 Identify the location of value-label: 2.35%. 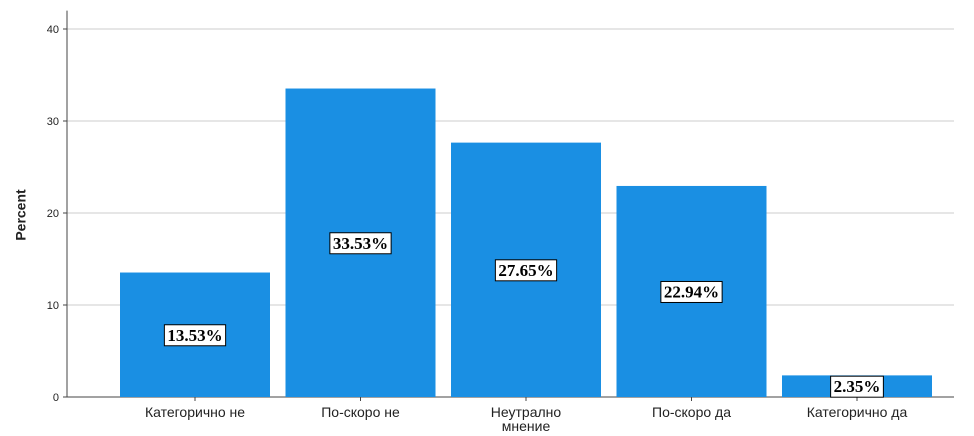
(857, 386).